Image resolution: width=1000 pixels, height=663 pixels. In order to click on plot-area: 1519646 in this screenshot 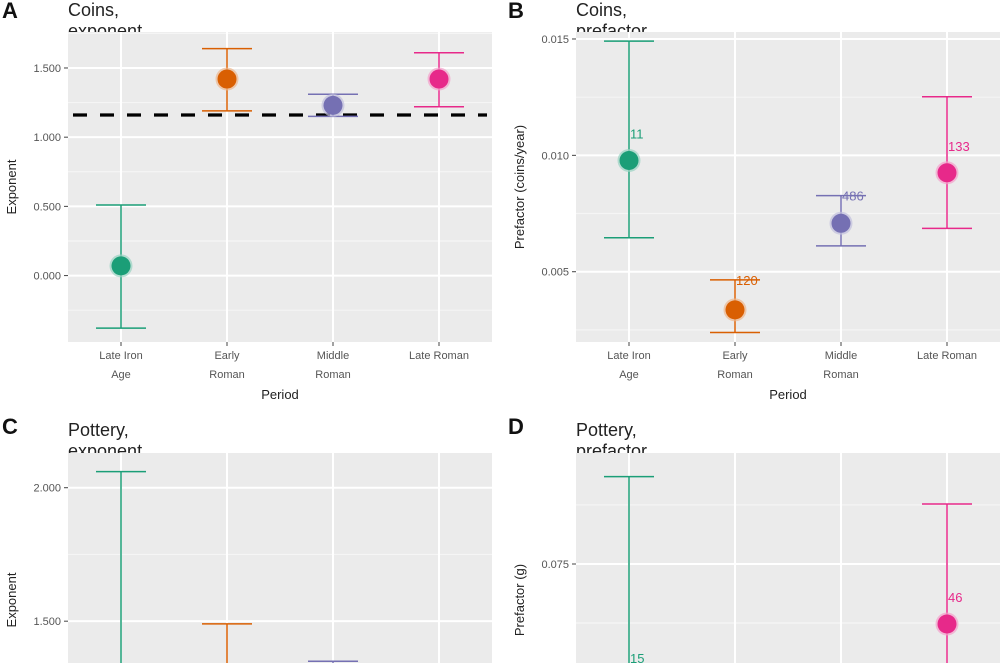, I will do `click(788, 558)`.